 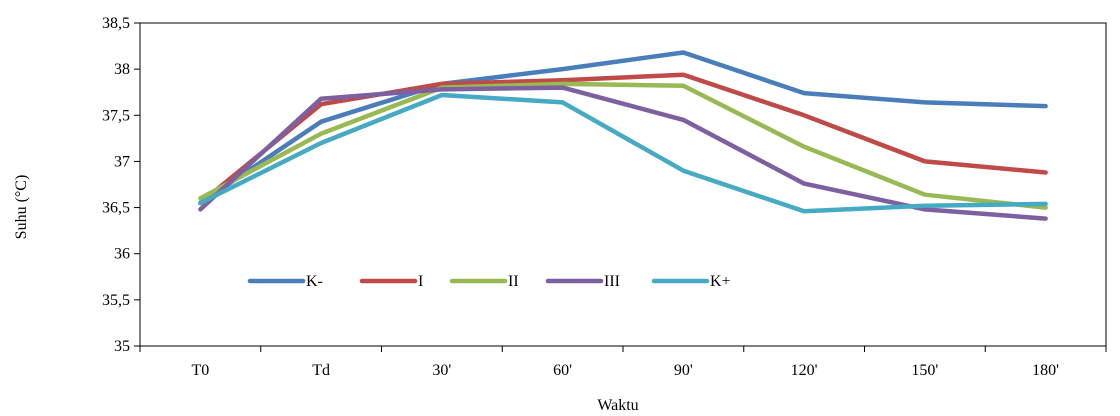 I want to click on legend-label: I, so click(x=420, y=281).